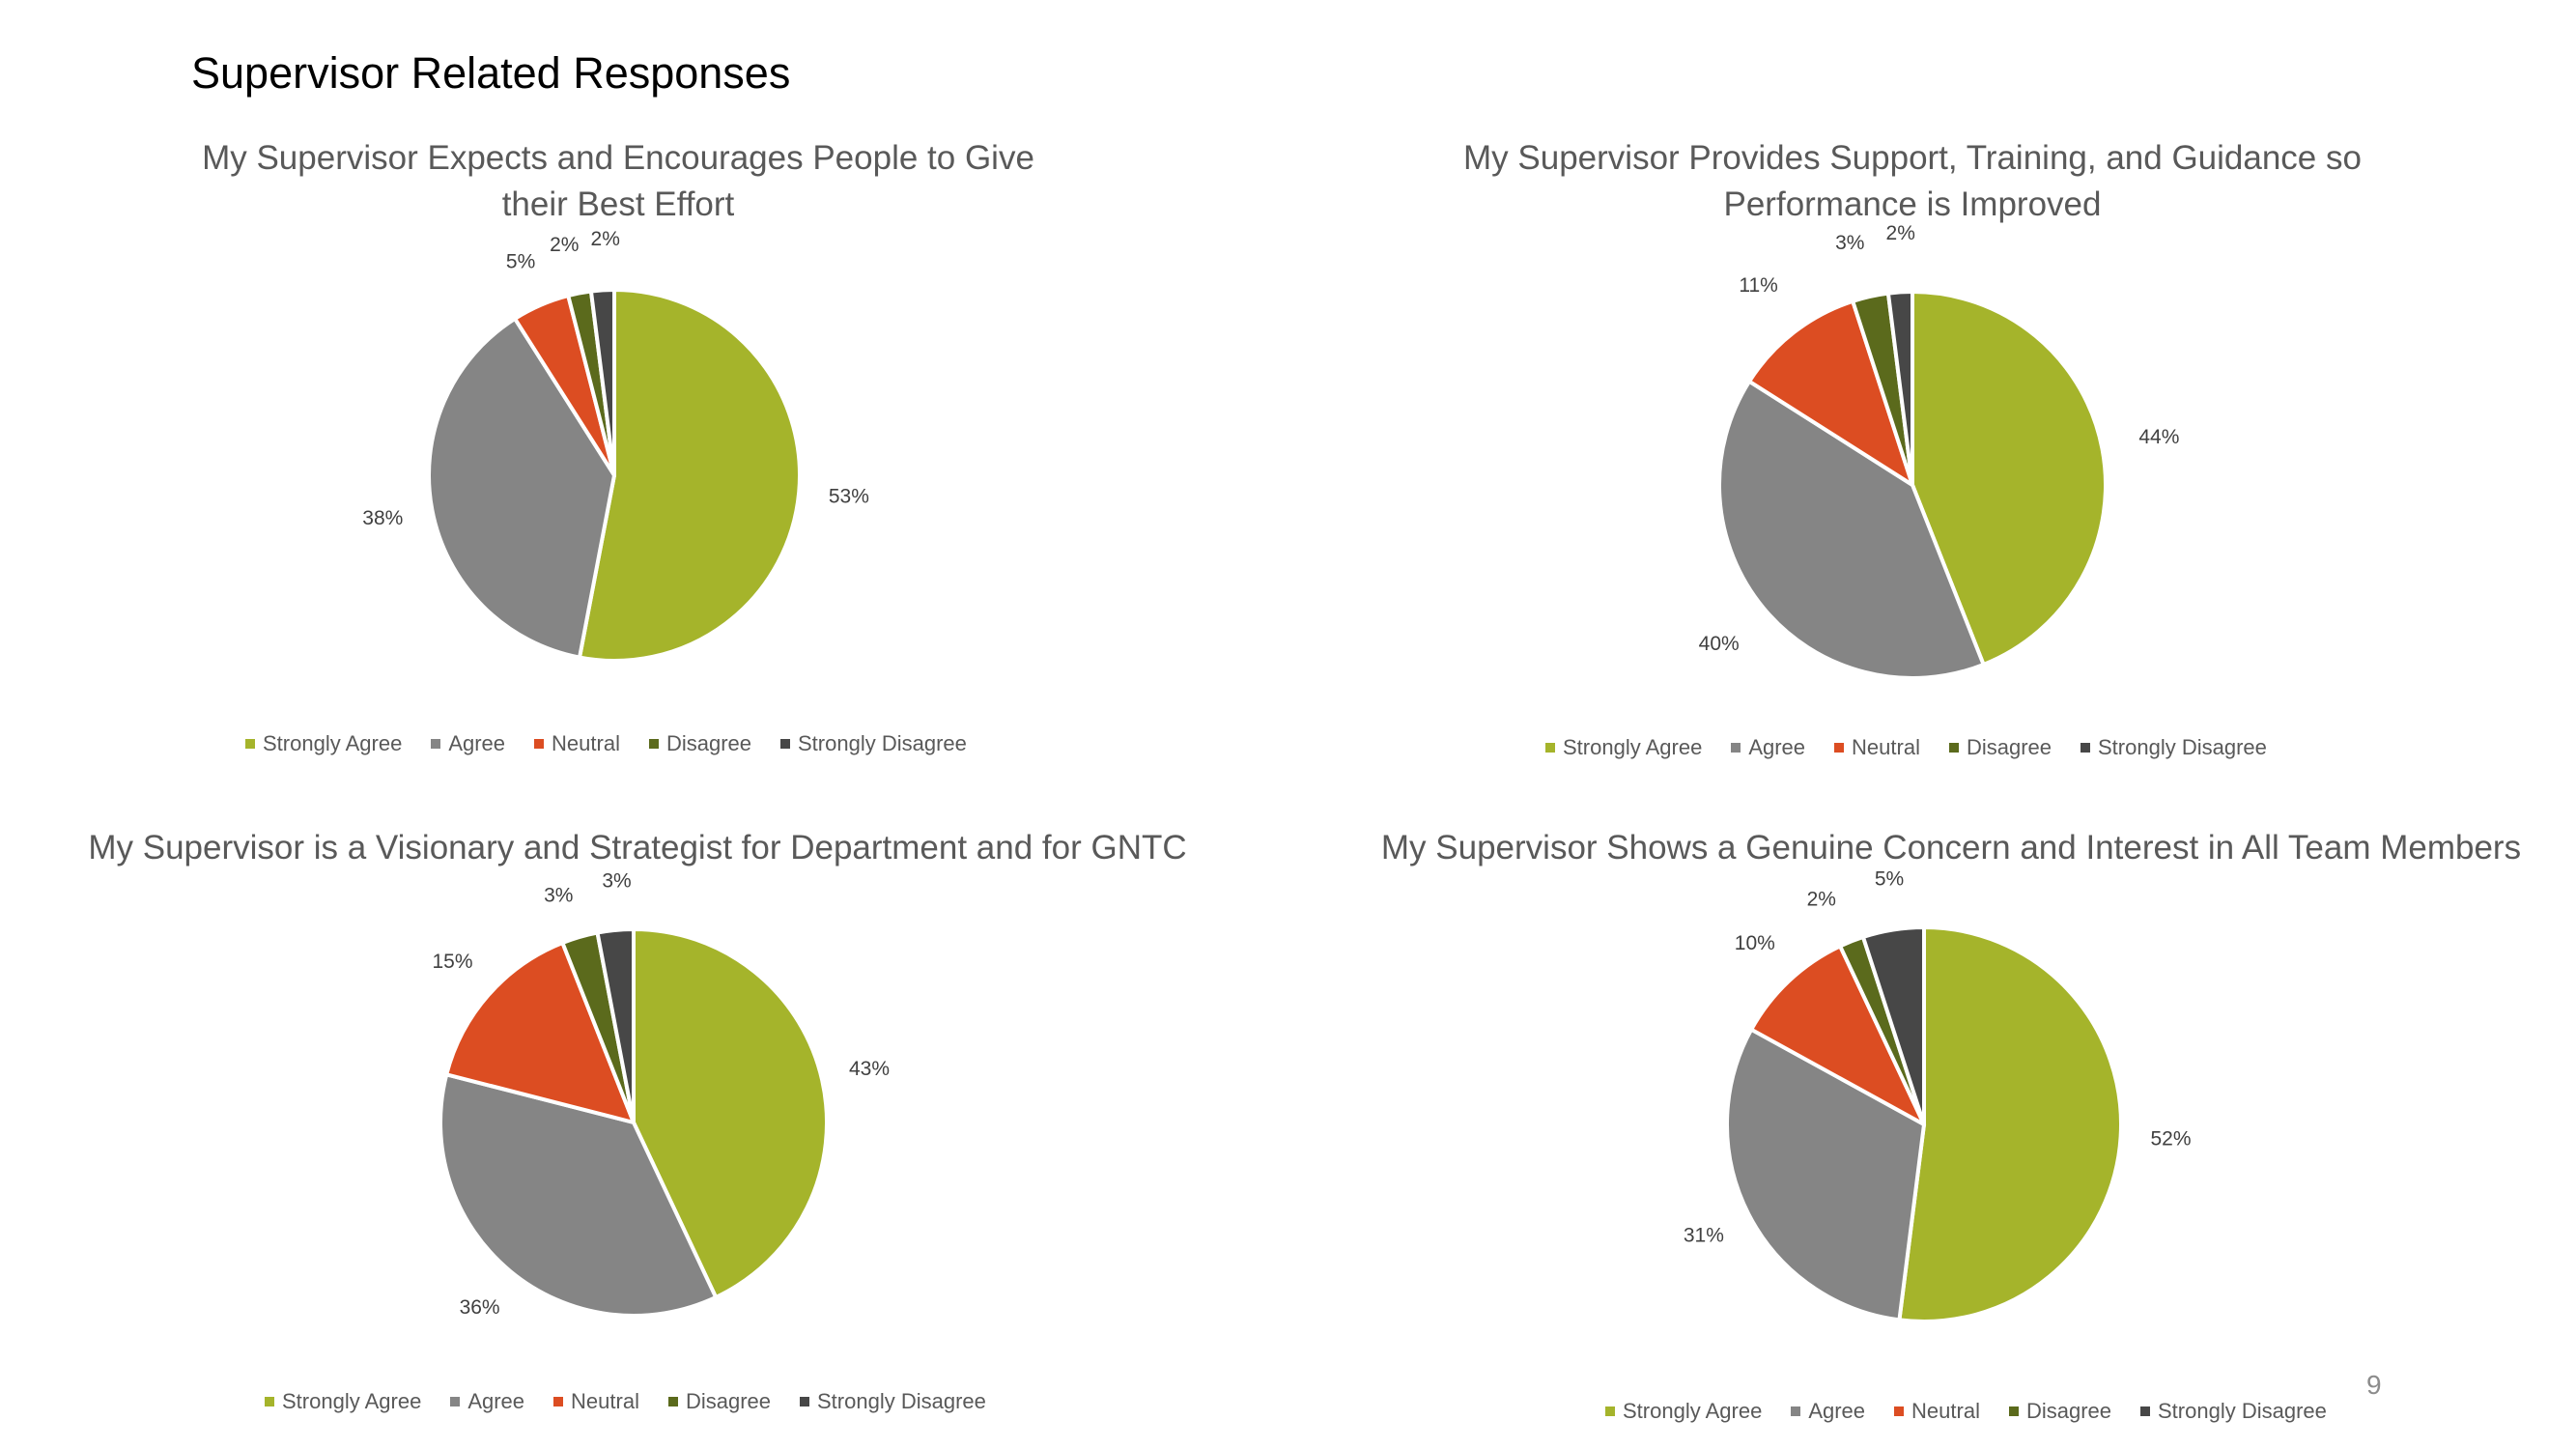  Describe the element at coordinates (1758, 285) in the screenshot. I see `data-label-neutral: 11%` at that location.